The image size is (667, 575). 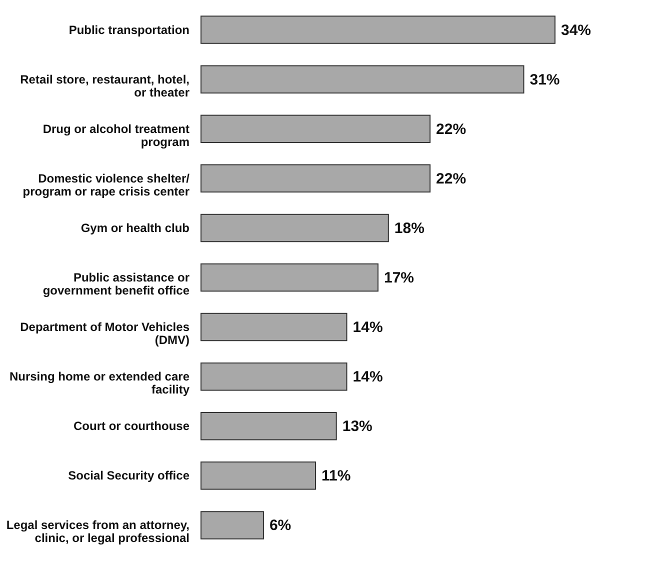 I want to click on data-label: 18%, so click(x=409, y=228).